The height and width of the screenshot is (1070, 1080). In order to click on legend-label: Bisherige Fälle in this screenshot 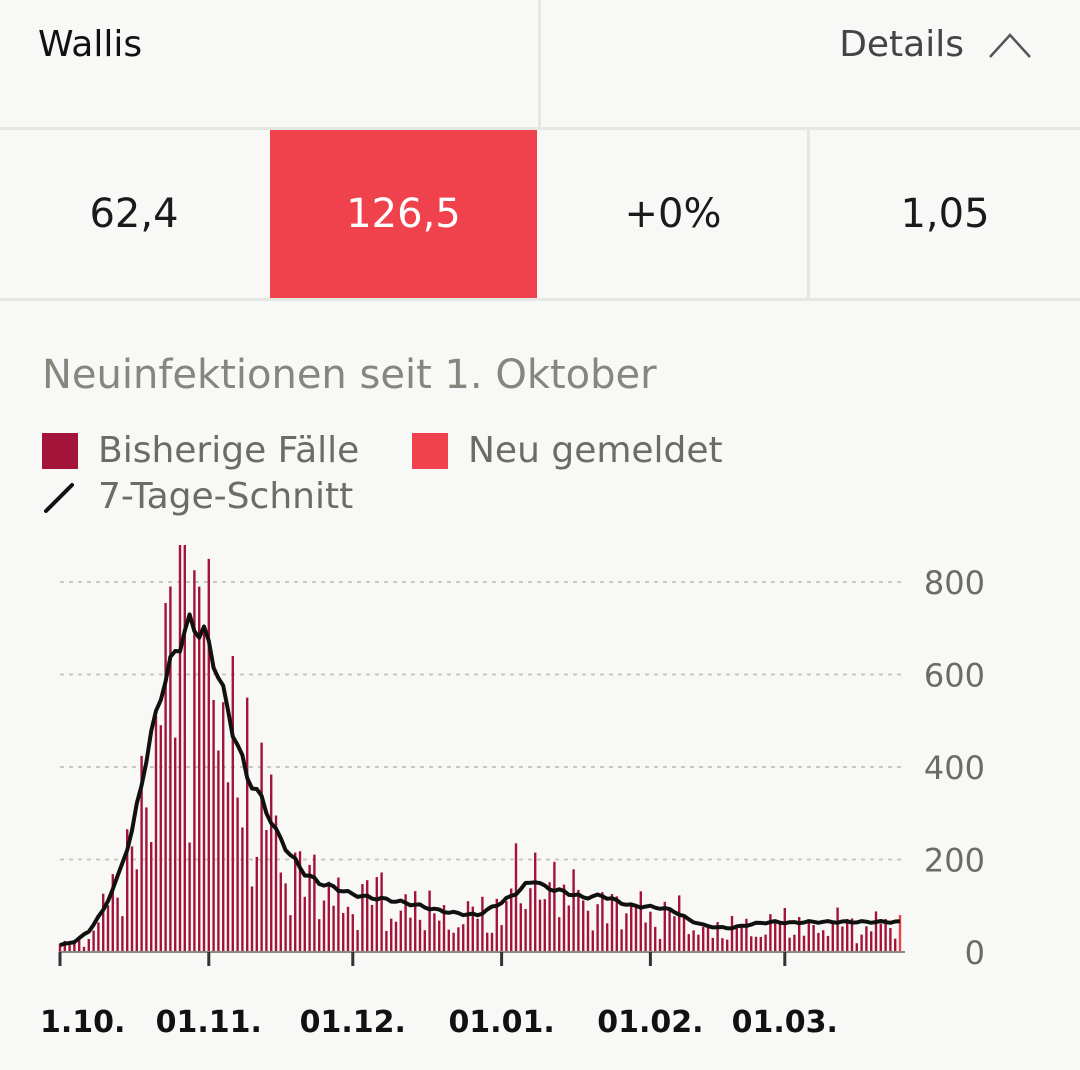, I will do `click(229, 450)`.